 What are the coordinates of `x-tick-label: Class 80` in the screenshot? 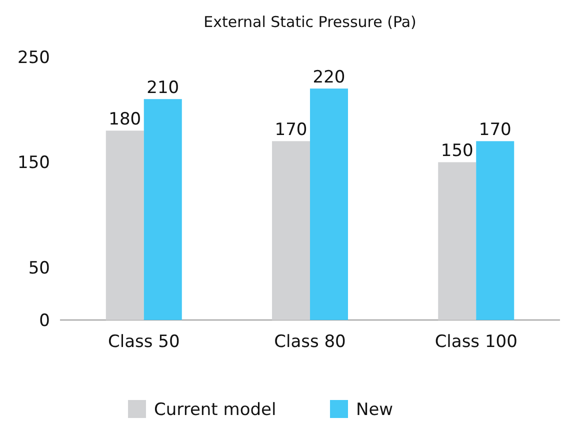 It's located at (310, 342).